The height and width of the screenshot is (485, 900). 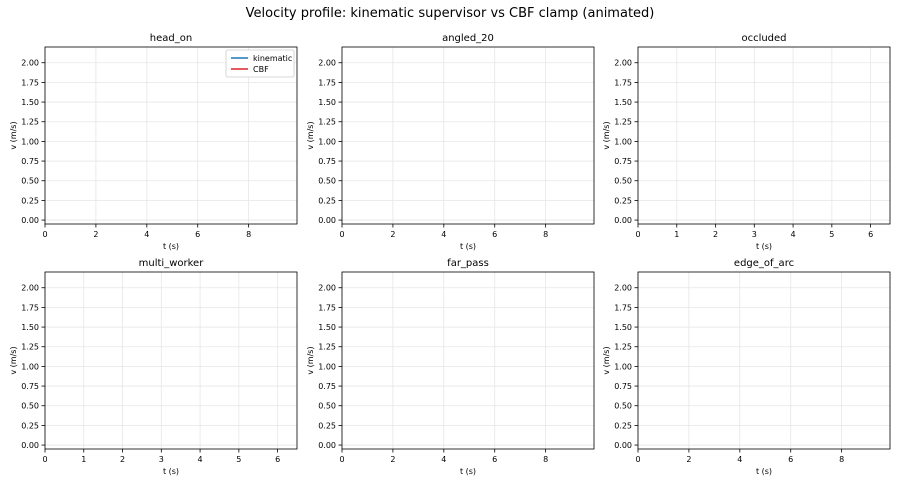 I want to click on legend-box, so click(x=260, y=63).